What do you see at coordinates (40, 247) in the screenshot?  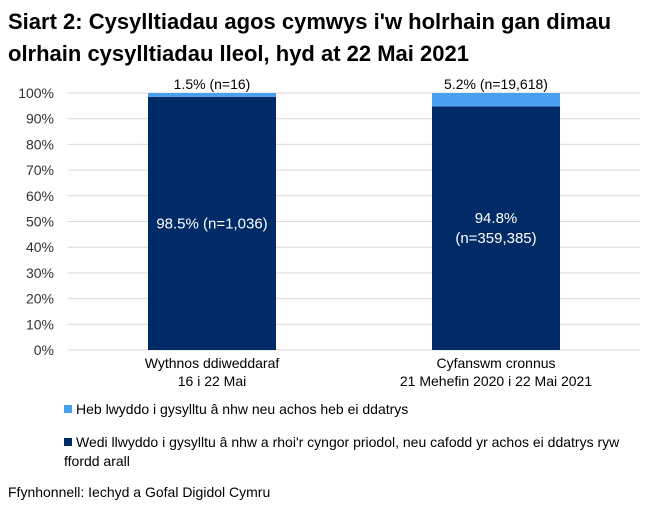 I see `y-tick-label: 40%` at bounding box center [40, 247].